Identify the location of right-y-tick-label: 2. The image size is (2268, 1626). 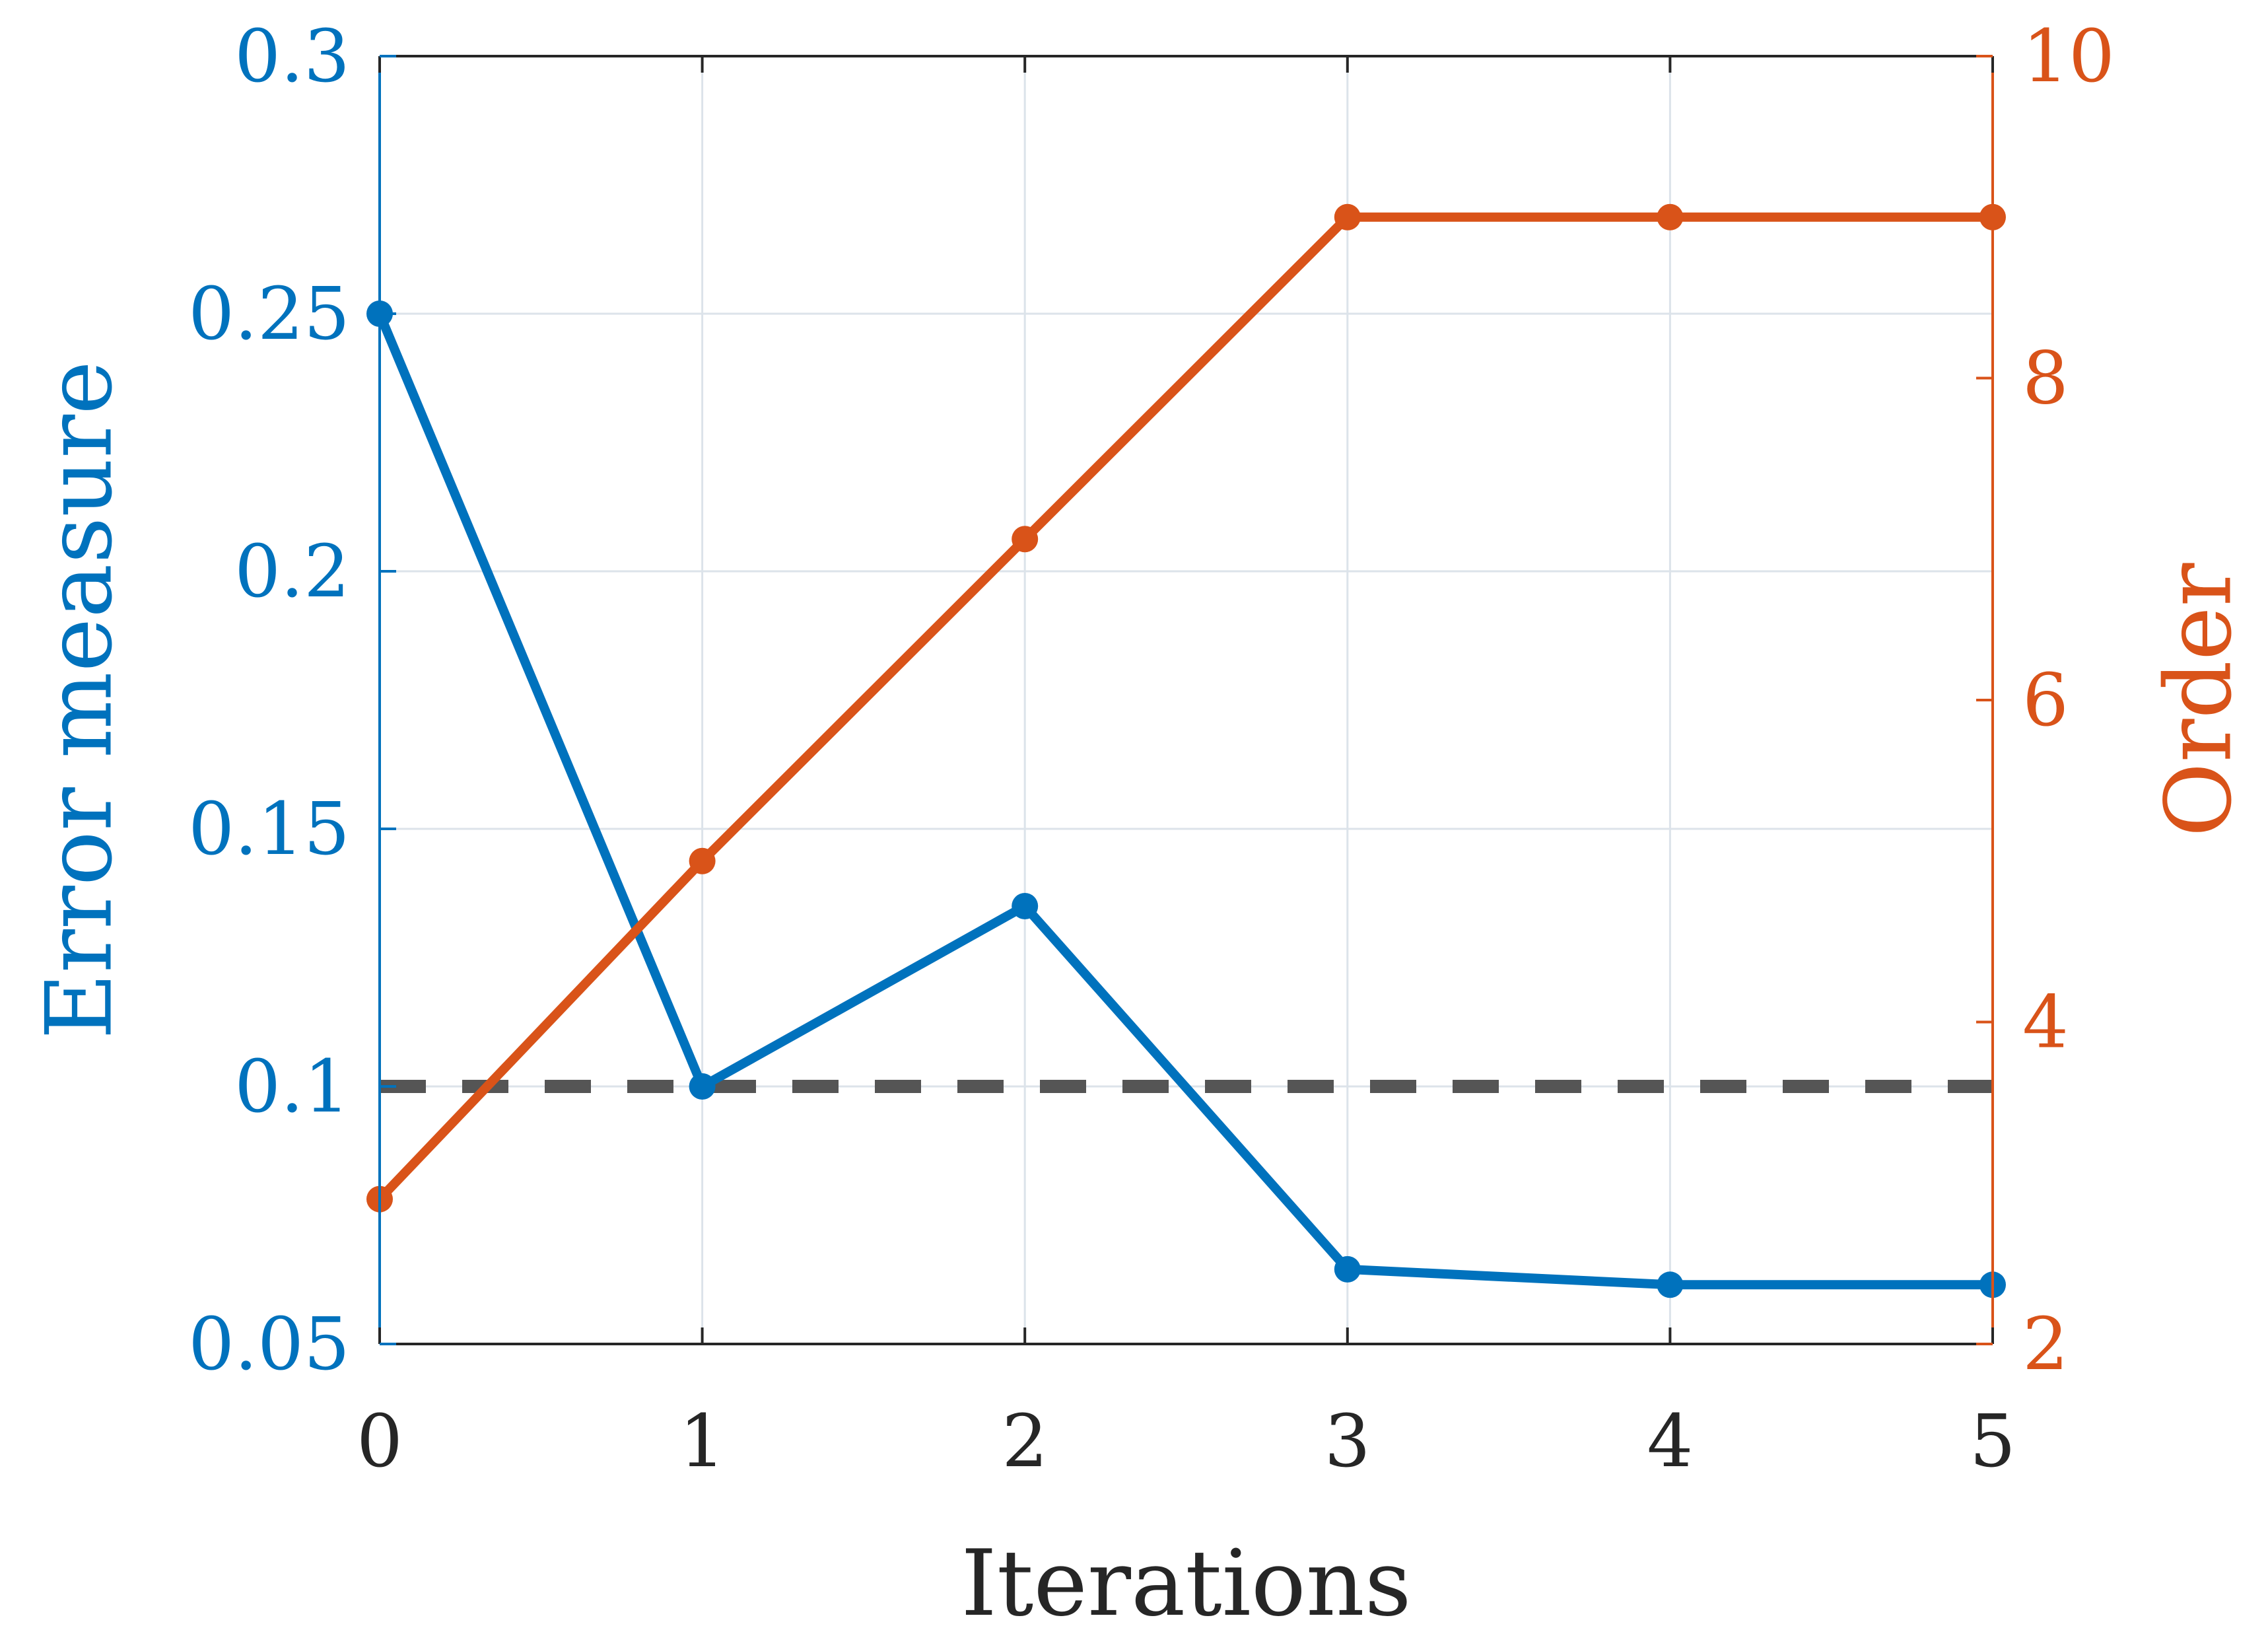
(2046, 1344).